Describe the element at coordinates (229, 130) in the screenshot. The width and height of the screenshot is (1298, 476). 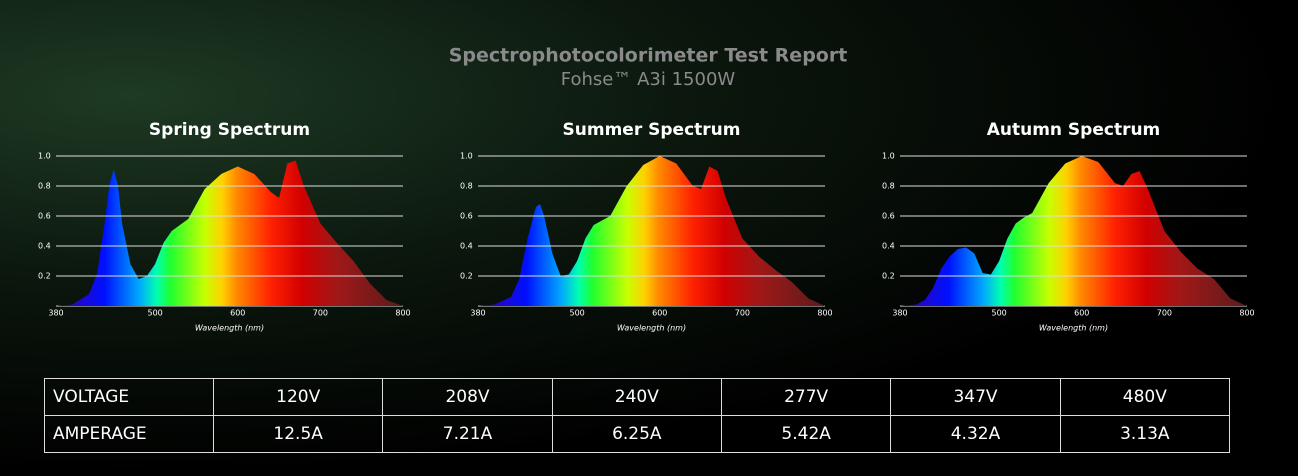
I see `chart-title: Spring Spectrum` at that location.